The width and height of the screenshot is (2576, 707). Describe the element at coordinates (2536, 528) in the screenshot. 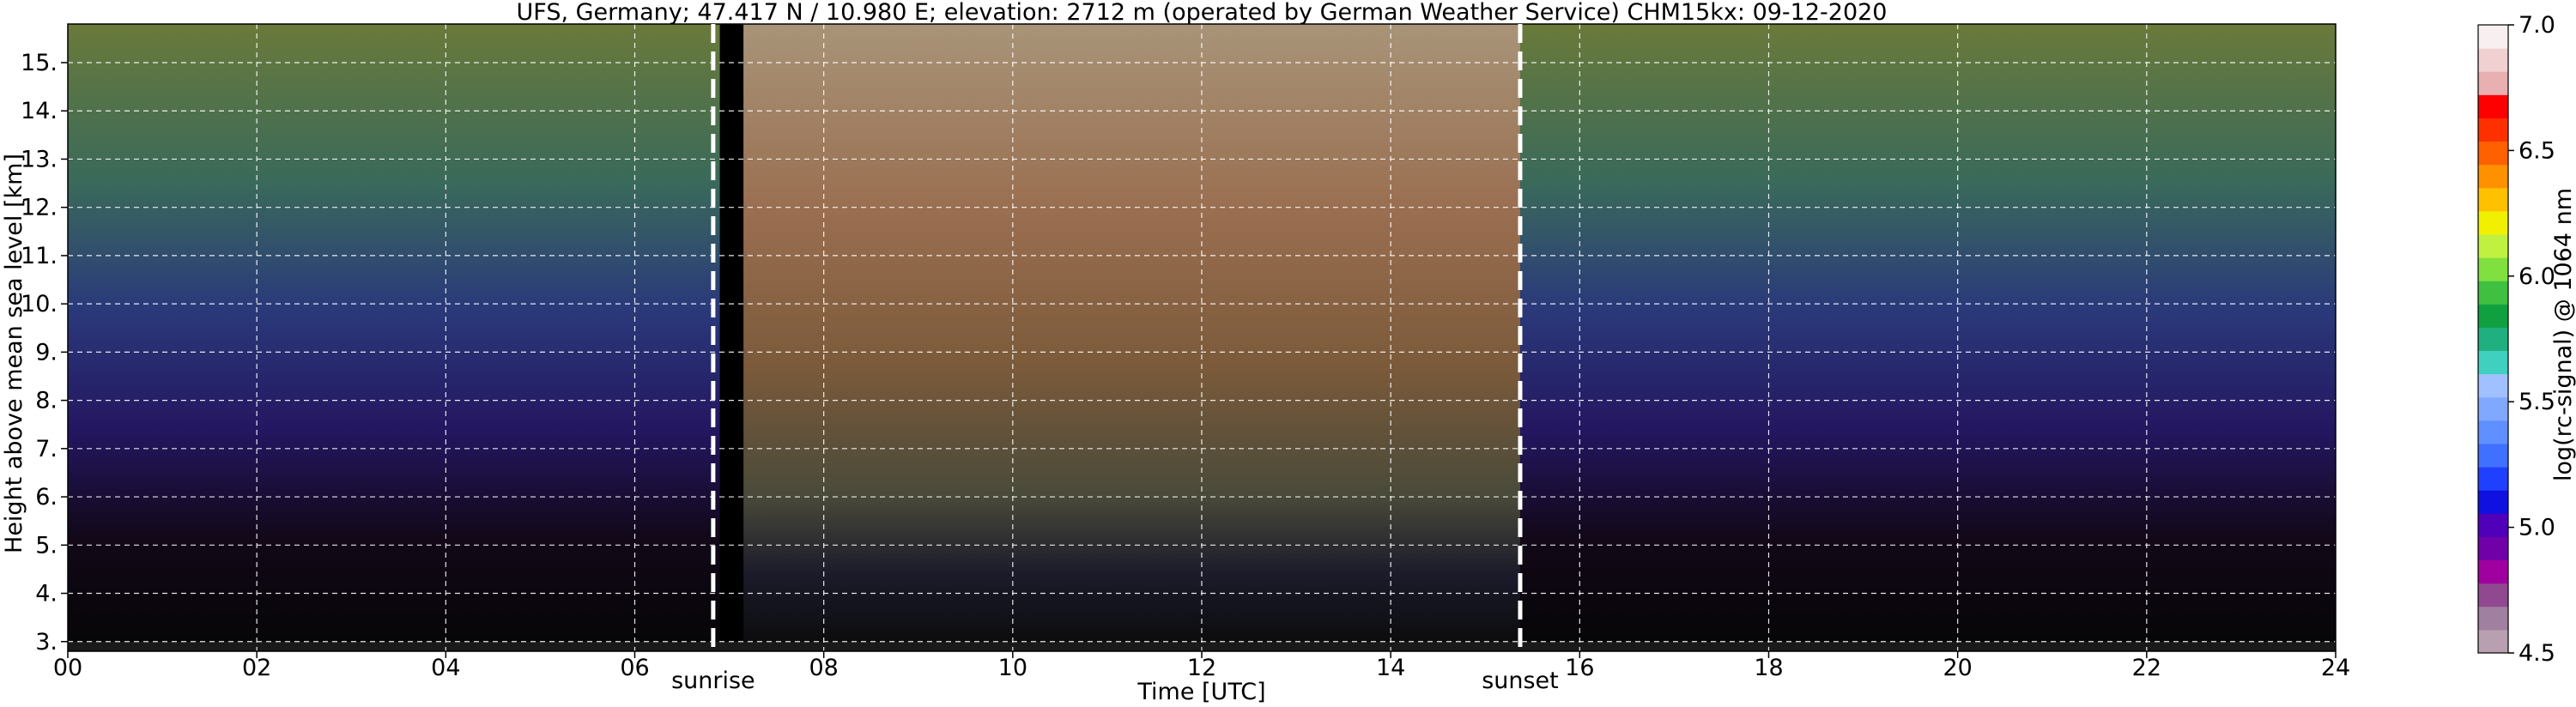

I see `colorbar-tick-label: 5.0` at that location.